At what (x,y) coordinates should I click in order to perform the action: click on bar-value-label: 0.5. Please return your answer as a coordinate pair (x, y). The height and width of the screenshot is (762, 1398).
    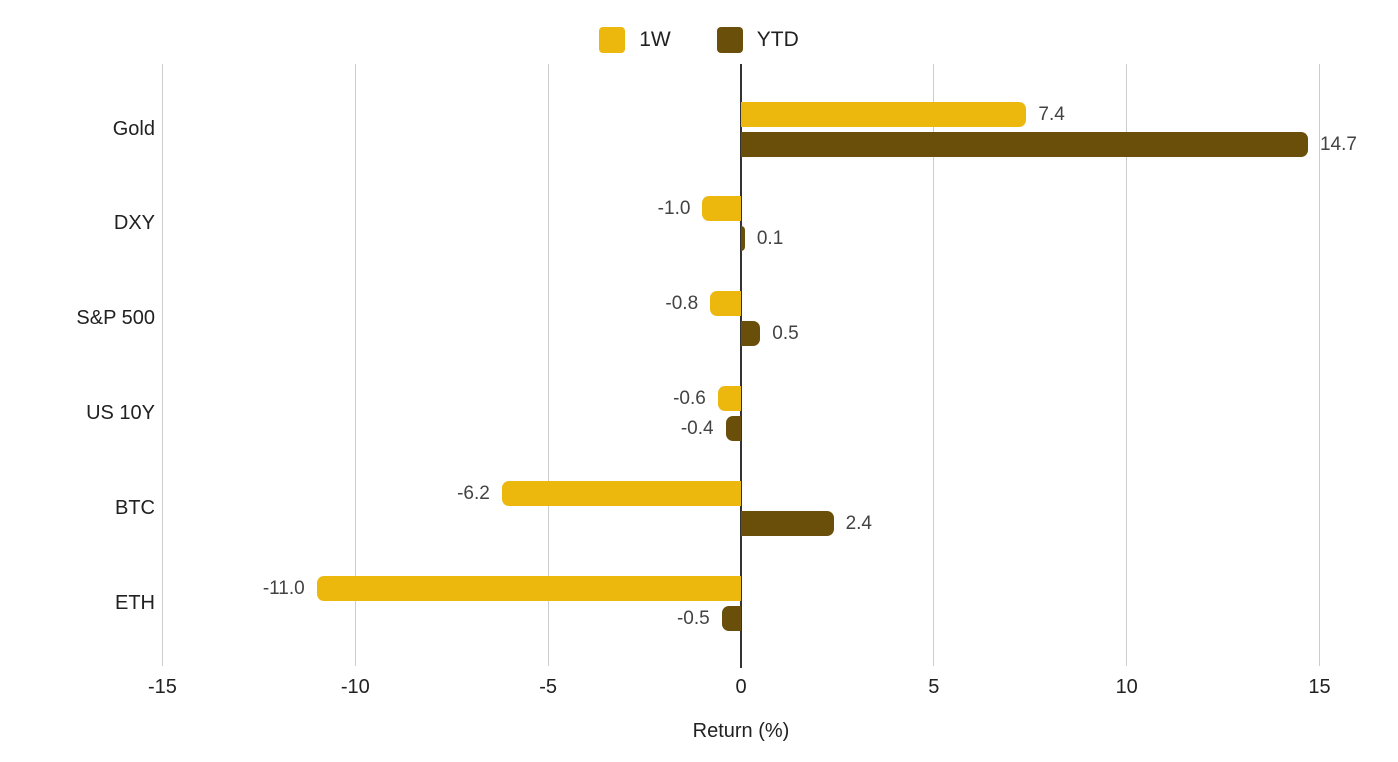
    Looking at the image, I should click on (785, 334).